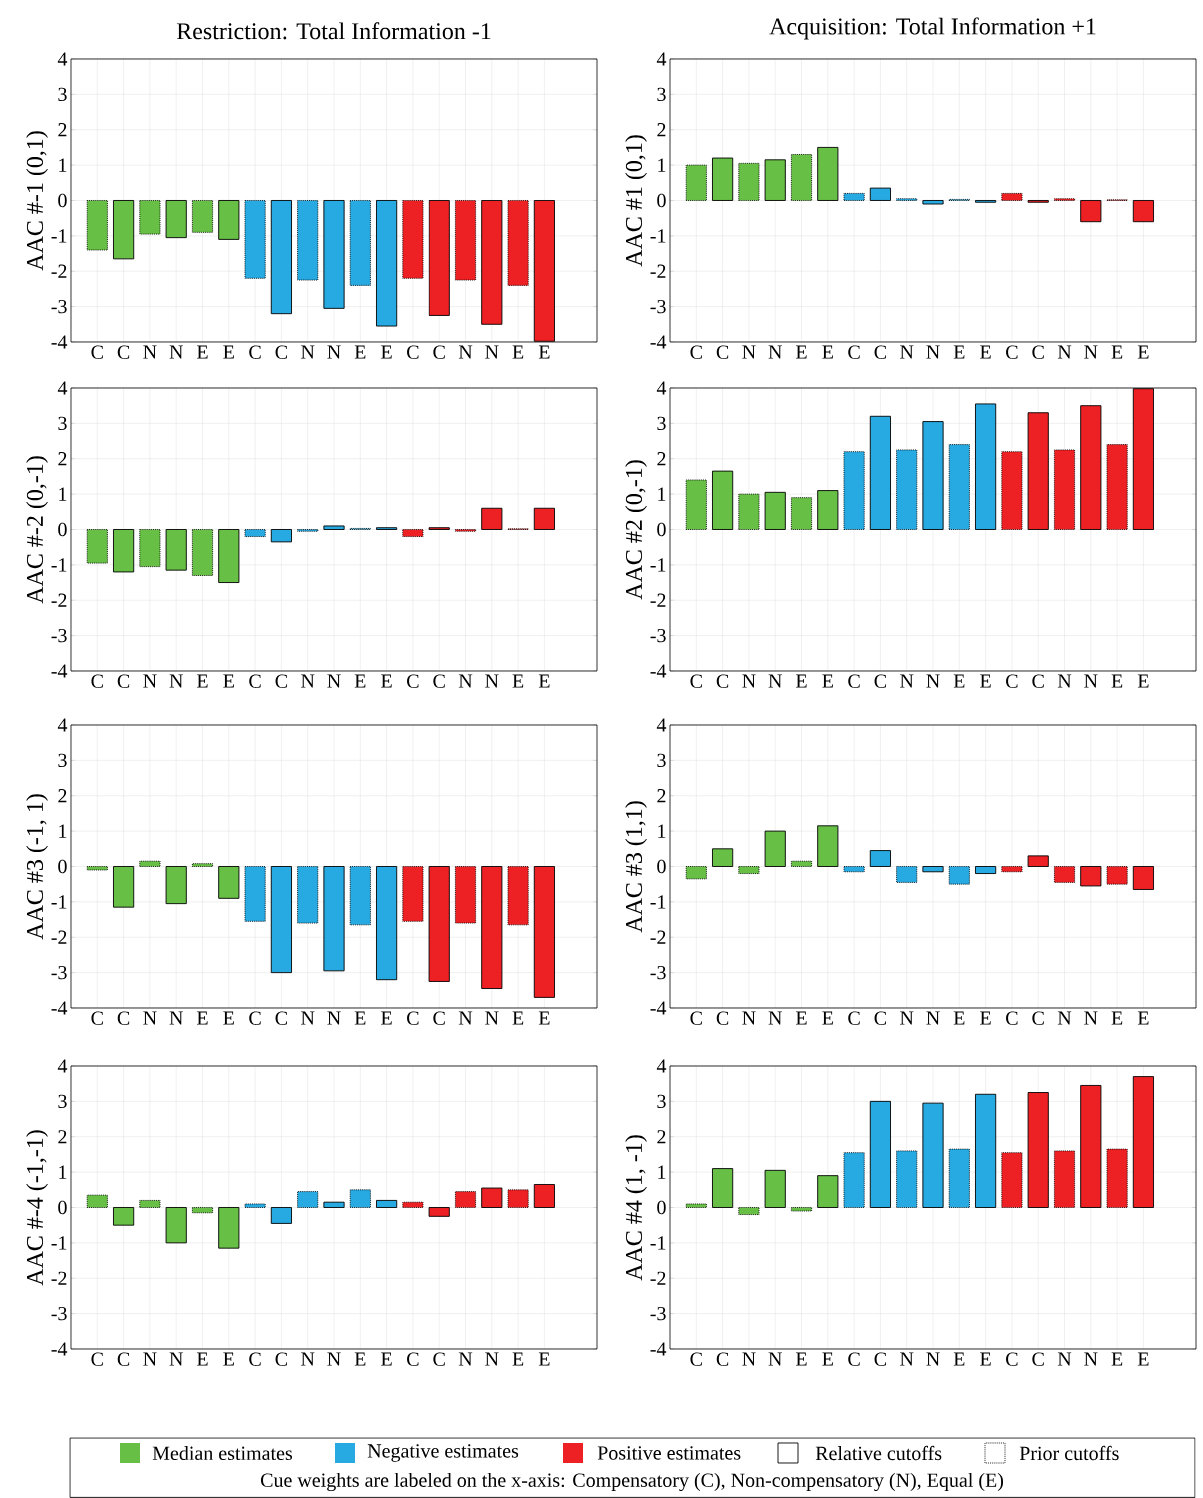  I want to click on y-axis-title: AAC #-2 (0,-1), so click(37, 530).